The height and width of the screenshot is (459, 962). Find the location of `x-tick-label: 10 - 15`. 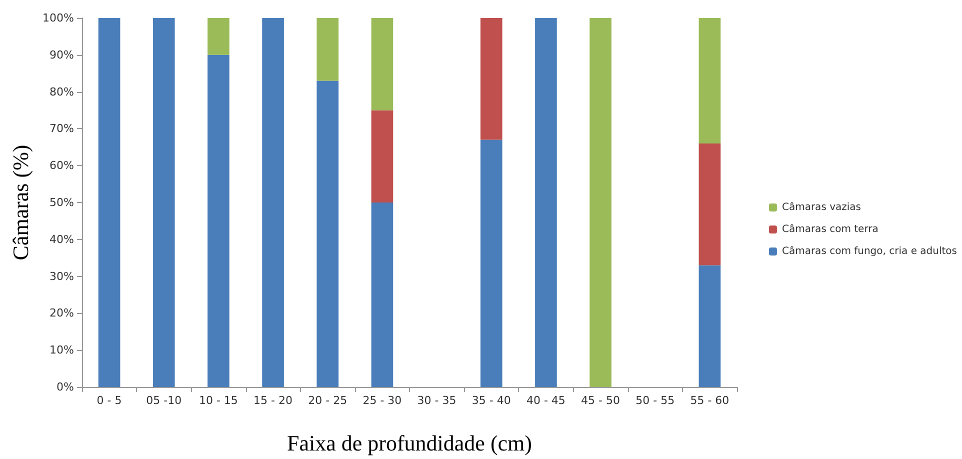

x-tick-label: 10 - 15 is located at coordinates (218, 400).